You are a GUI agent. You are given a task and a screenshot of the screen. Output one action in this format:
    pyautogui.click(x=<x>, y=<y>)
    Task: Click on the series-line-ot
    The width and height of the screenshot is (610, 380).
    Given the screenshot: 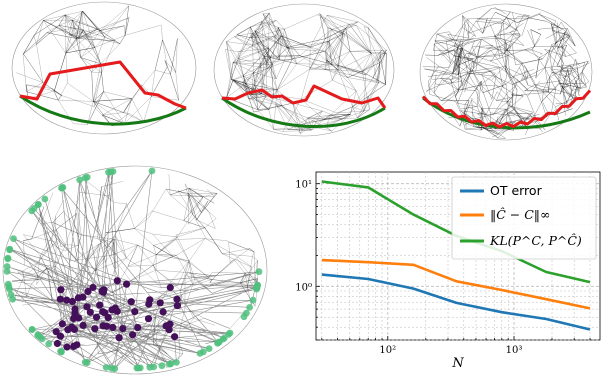 What is the action you would take?
    pyautogui.click(x=456, y=302)
    